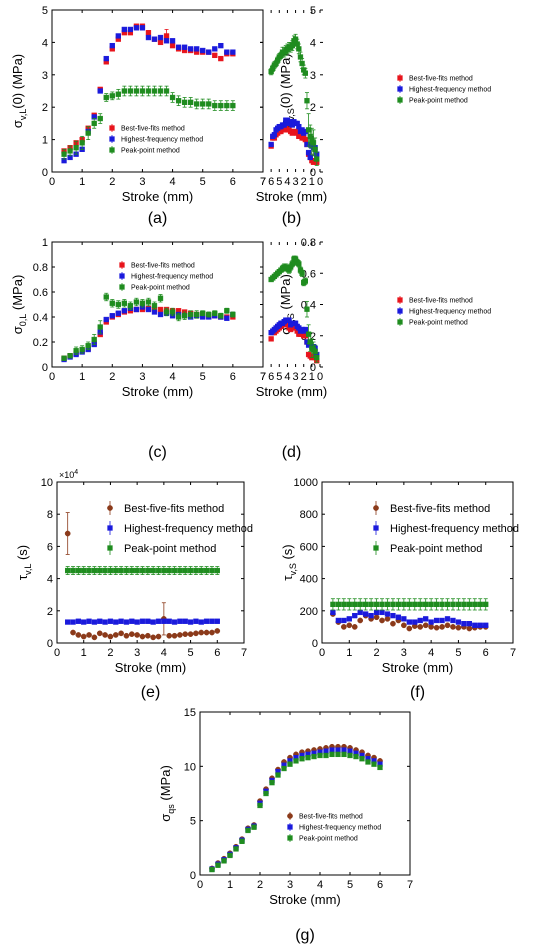  What do you see at coordinates (153, 129) in the screenshot?
I see `legend-label: Best-five-fits method` at bounding box center [153, 129].